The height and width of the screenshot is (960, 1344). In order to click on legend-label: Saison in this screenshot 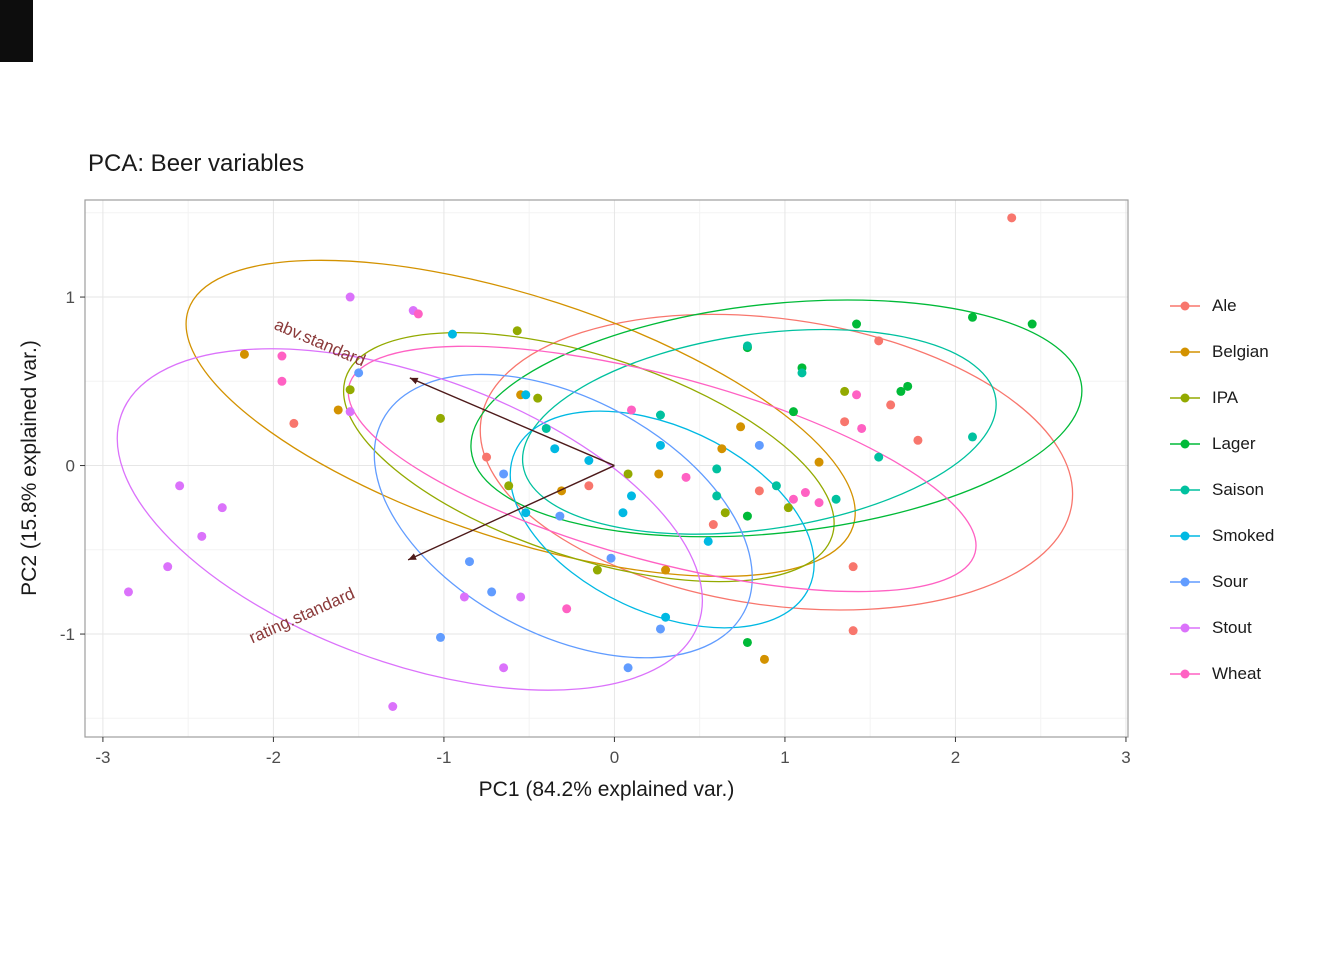, I will do `click(1238, 489)`.